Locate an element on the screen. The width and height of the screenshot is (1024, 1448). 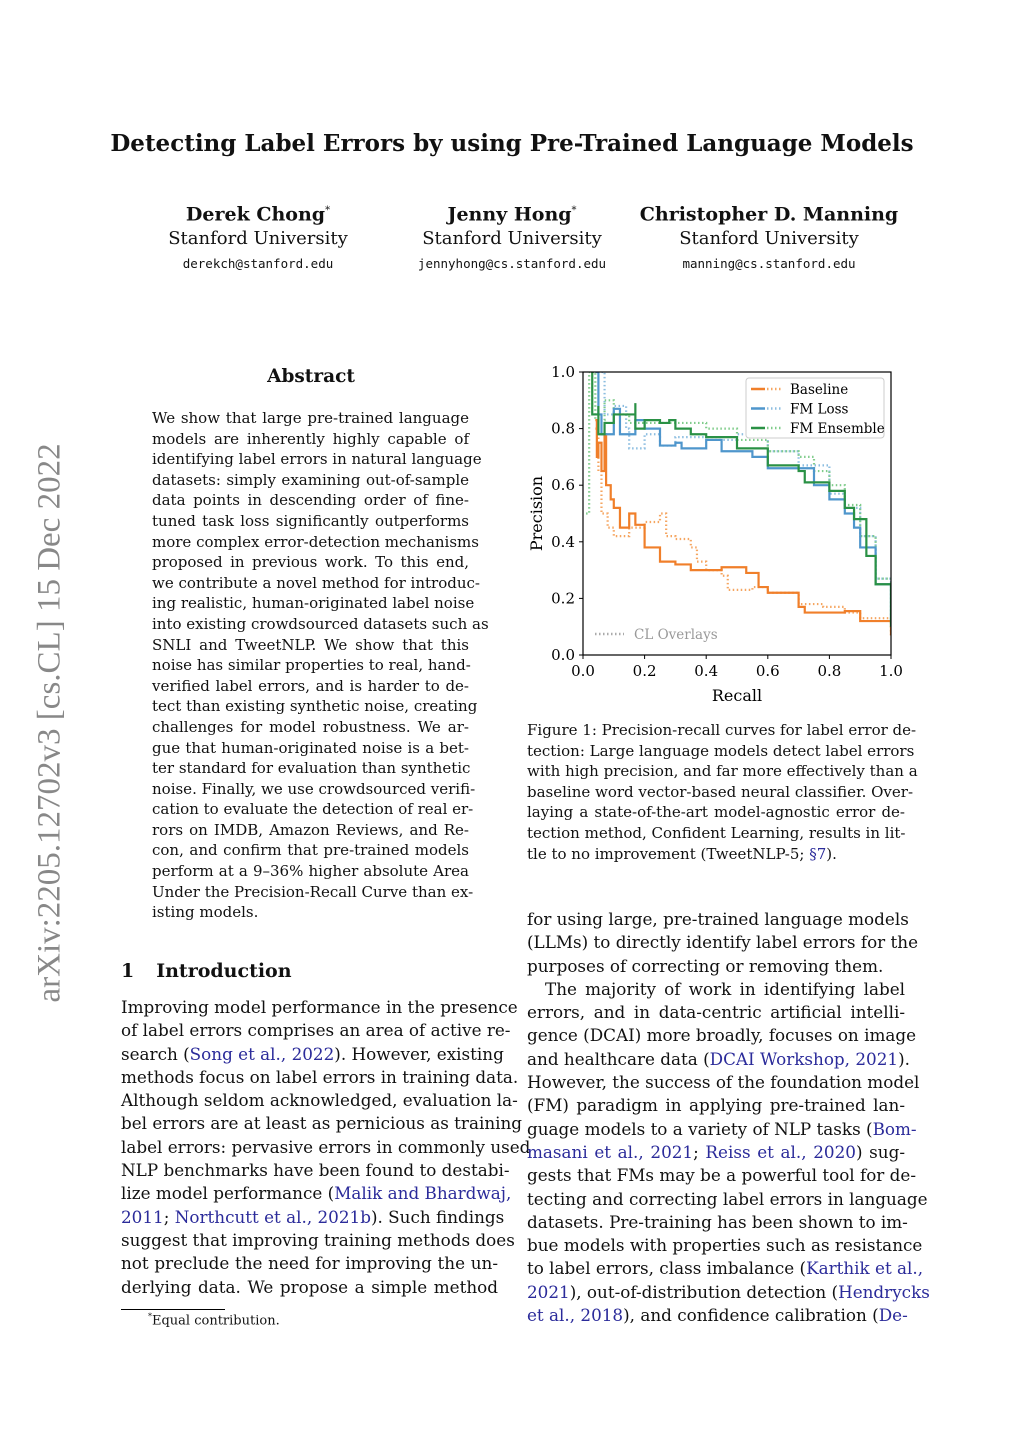
text-line: isting models. is located at coordinates (310, 912).